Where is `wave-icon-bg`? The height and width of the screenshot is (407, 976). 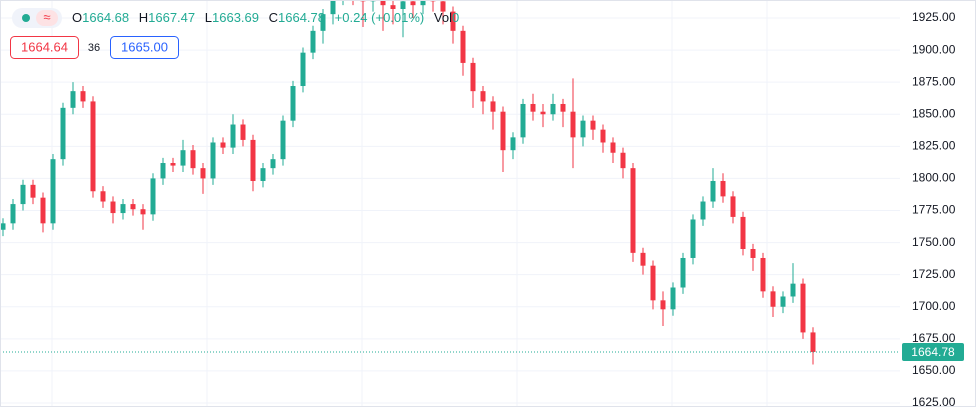 wave-icon-bg is located at coordinates (47, 18).